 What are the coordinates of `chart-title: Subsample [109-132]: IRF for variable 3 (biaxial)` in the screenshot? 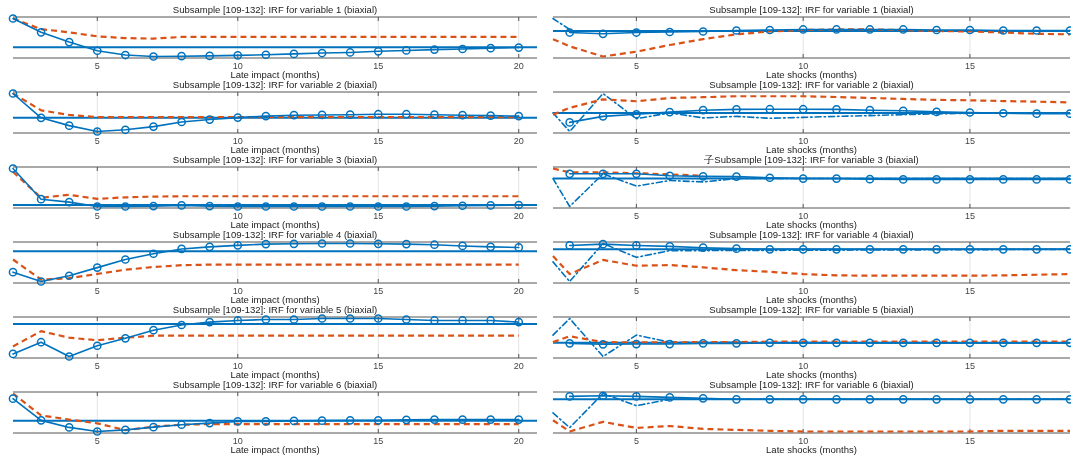 It's located at (275, 159).